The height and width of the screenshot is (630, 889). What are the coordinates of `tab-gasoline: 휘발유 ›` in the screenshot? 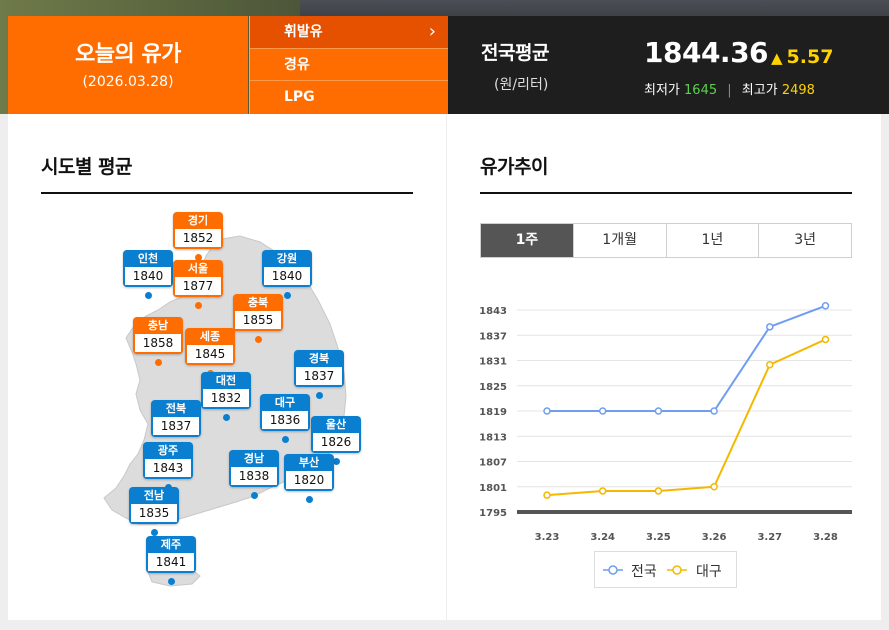 It's located at (348, 32).